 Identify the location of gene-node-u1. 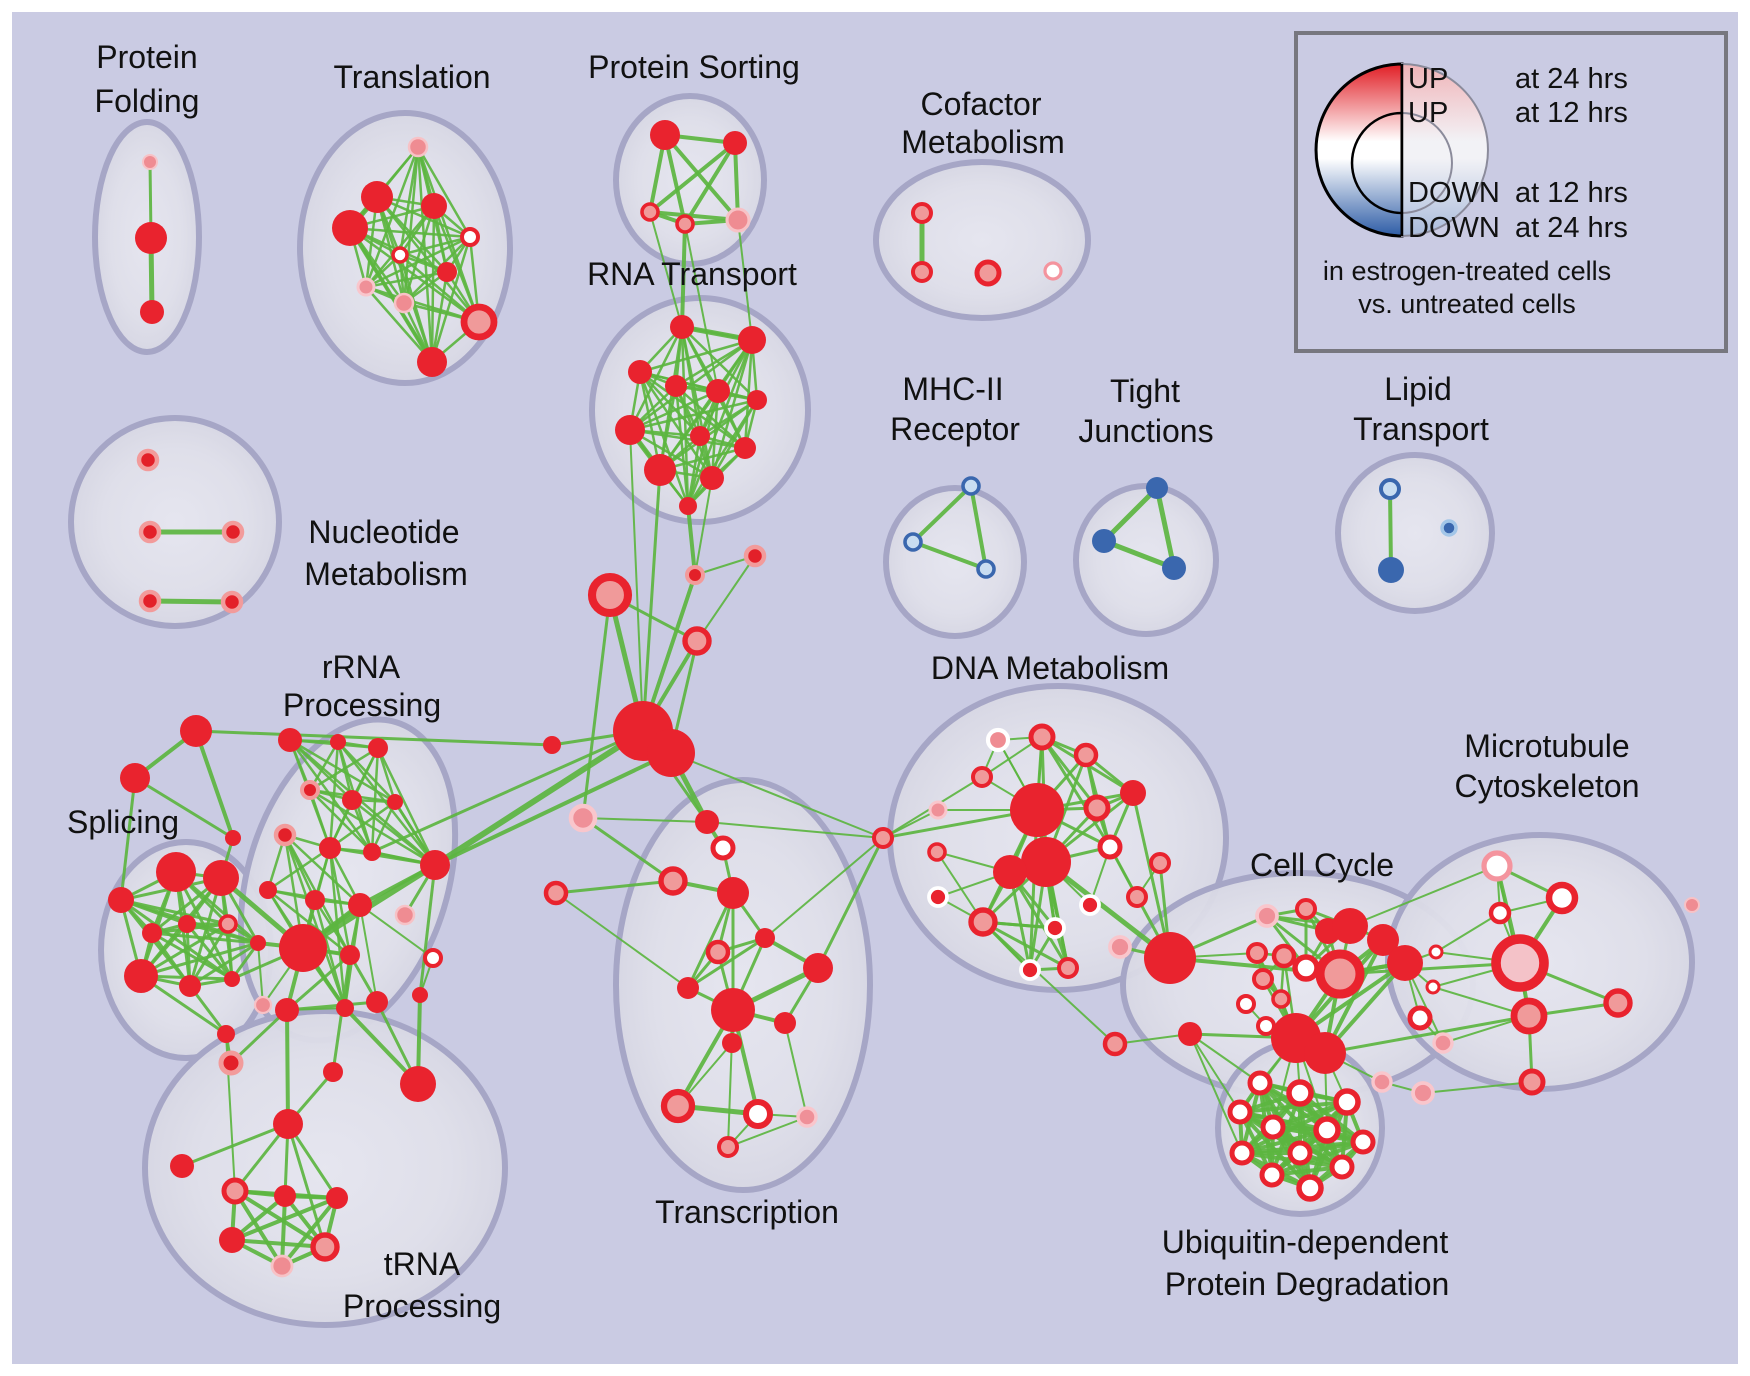
(1260, 1083).